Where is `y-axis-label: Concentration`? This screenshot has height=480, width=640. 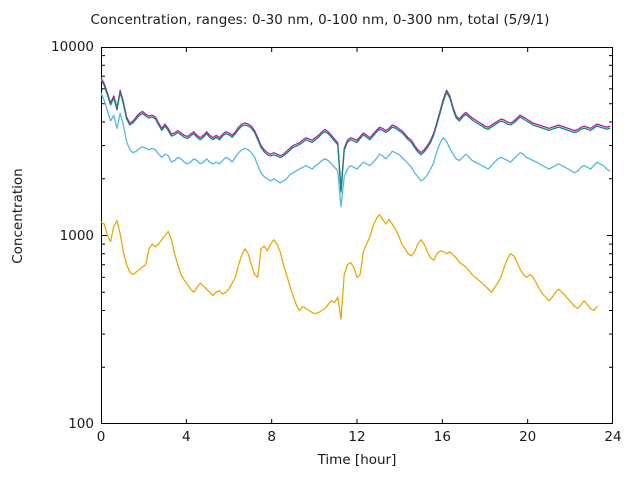 y-axis-label: Concentration is located at coordinates (18, 216).